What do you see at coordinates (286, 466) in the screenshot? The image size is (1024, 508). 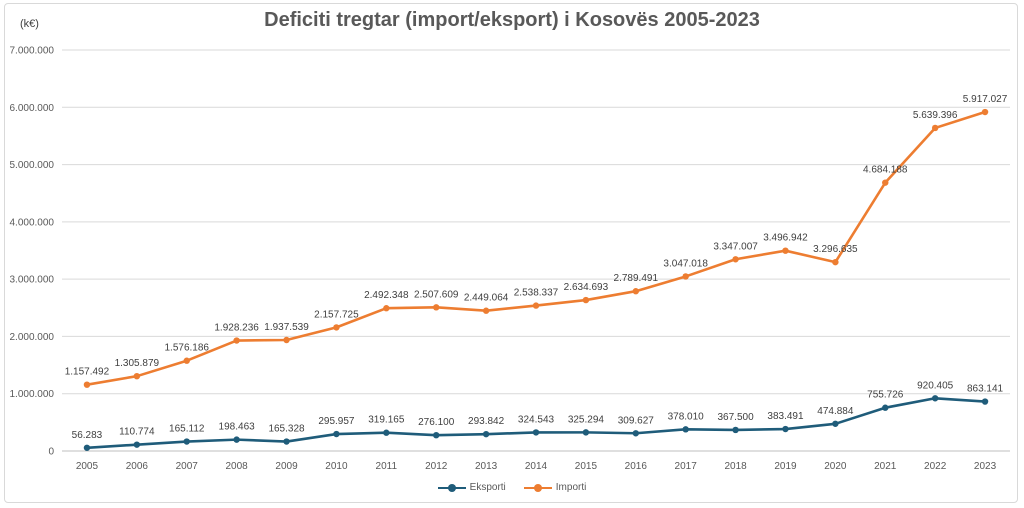 I see `x-tick-label: 2009` at bounding box center [286, 466].